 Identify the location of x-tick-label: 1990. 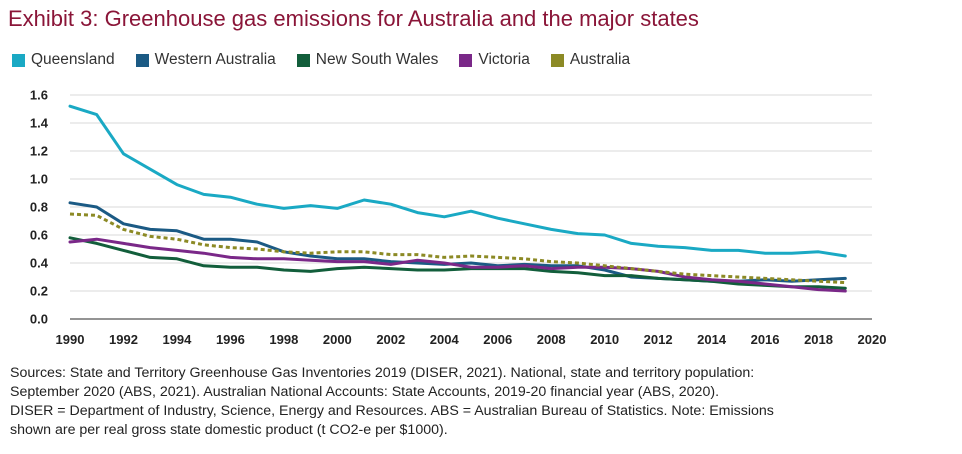
(70, 339).